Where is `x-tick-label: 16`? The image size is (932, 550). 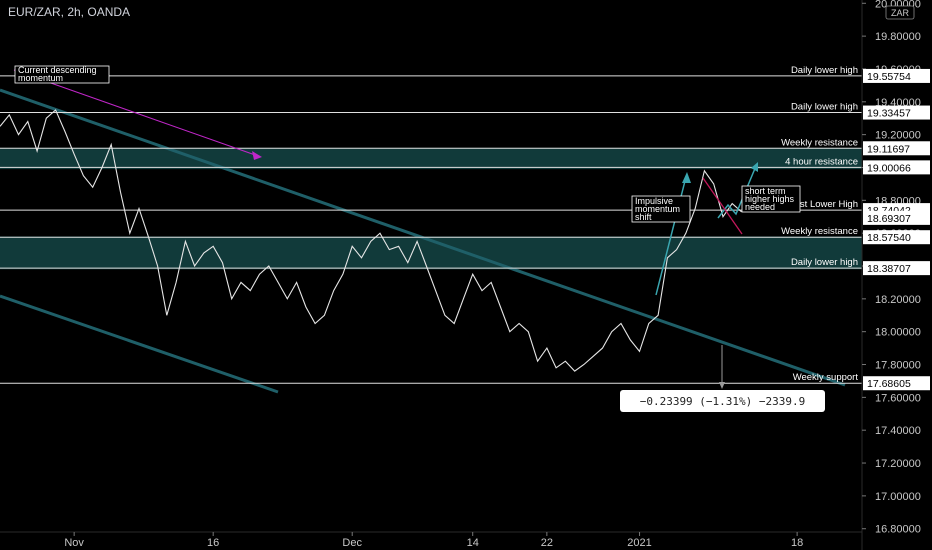 x-tick-label: 16 is located at coordinates (213, 543).